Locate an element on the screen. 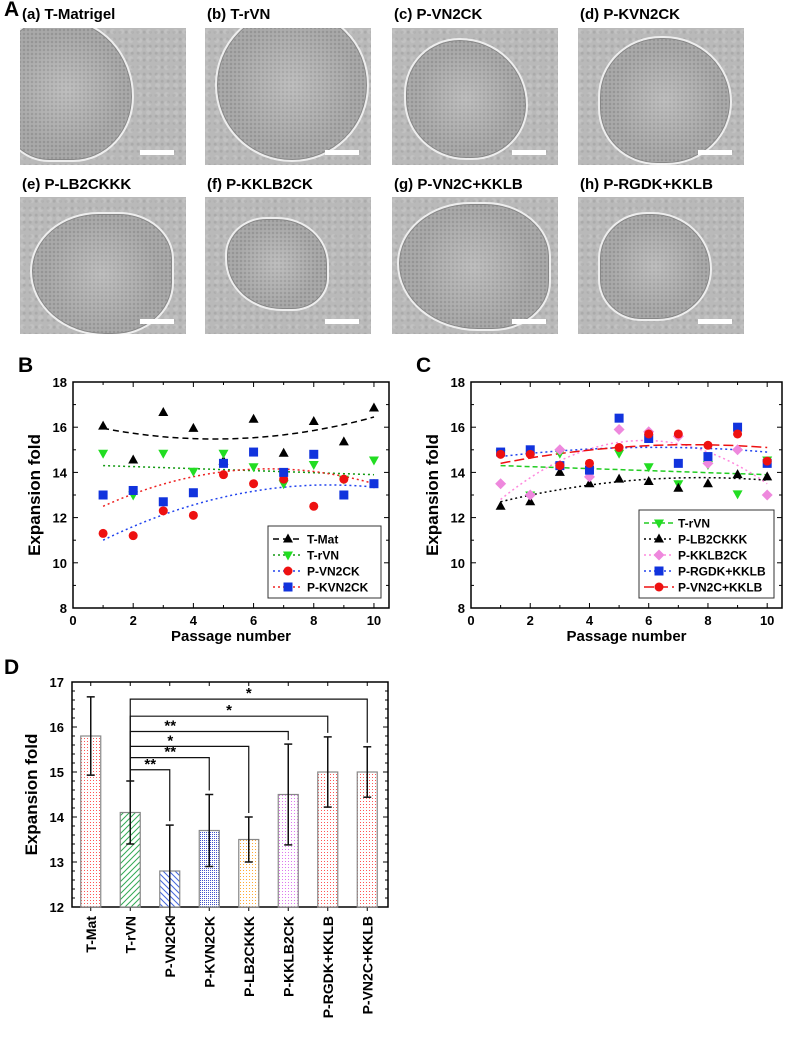  significance-label: * is located at coordinates (249, 693).